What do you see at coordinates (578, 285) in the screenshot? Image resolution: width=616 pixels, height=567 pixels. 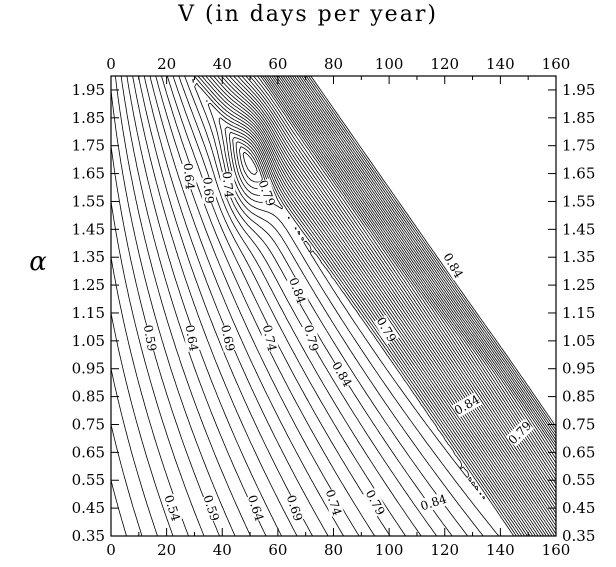 I see `y-tick-label-right: 1.25` at bounding box center [578, 285].